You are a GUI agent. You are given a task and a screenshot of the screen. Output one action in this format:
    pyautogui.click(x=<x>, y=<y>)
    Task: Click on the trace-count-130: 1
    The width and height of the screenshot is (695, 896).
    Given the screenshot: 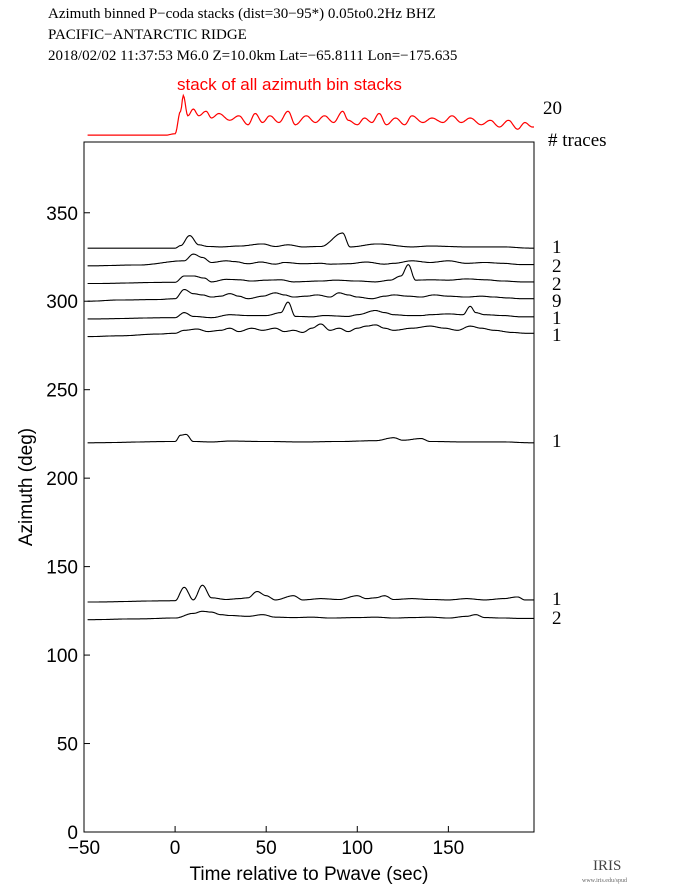 What is the action you would take?
    pyautogui.click(x=557, y=599)
    